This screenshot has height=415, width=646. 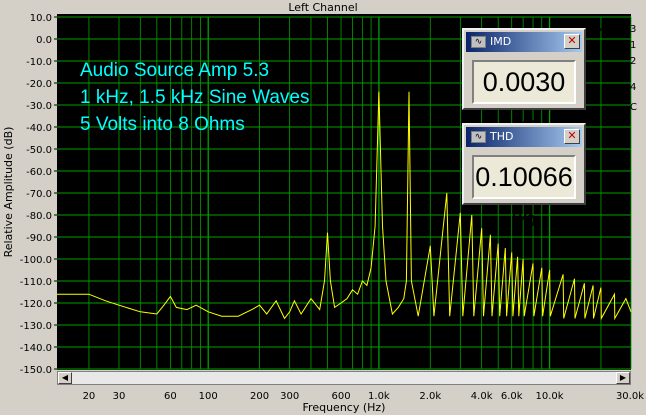 What do you see at coordinates (41, 18) in the screenshot?
I see `y-tick-label: 10.0` at bounding box center [41, 18].